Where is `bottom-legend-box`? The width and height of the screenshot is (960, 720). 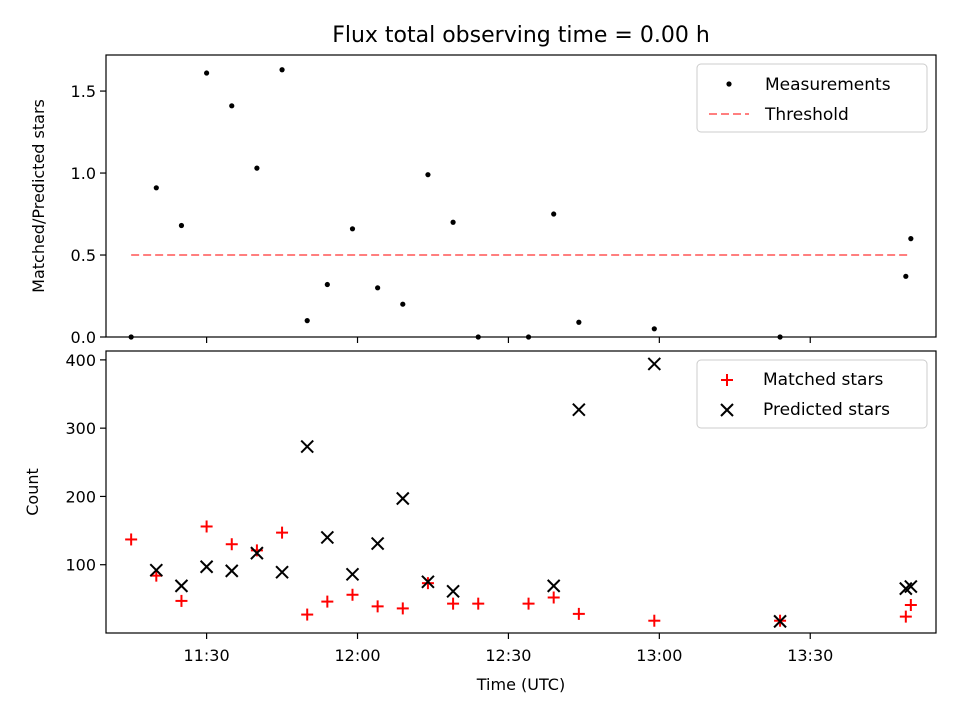
bottom-legend-box is located at coordinates (812, 394).